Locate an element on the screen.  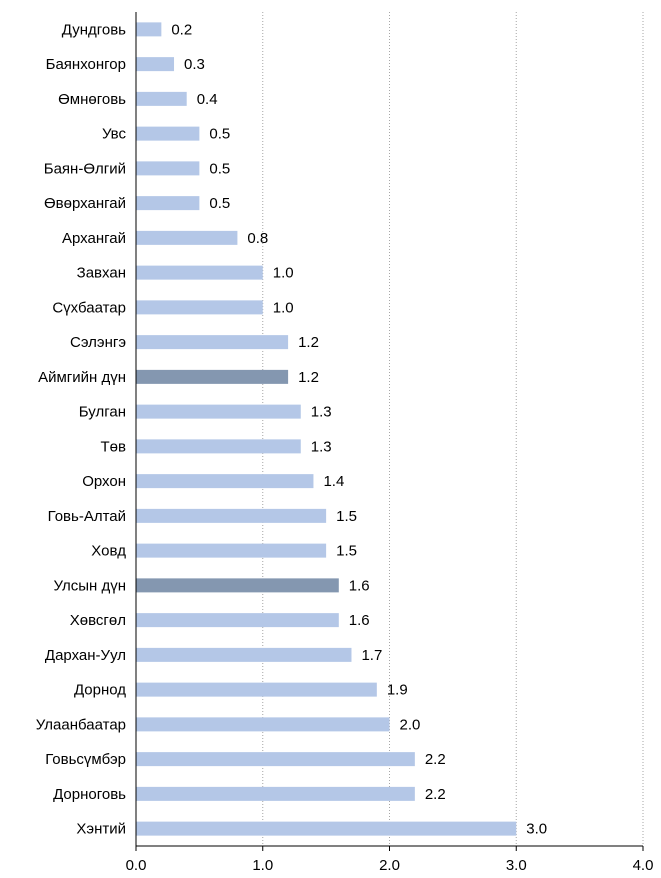
x-axis-ticks: 0.0 1.0 2.0 3.0 4.0 is located at coordinates (390, 860).